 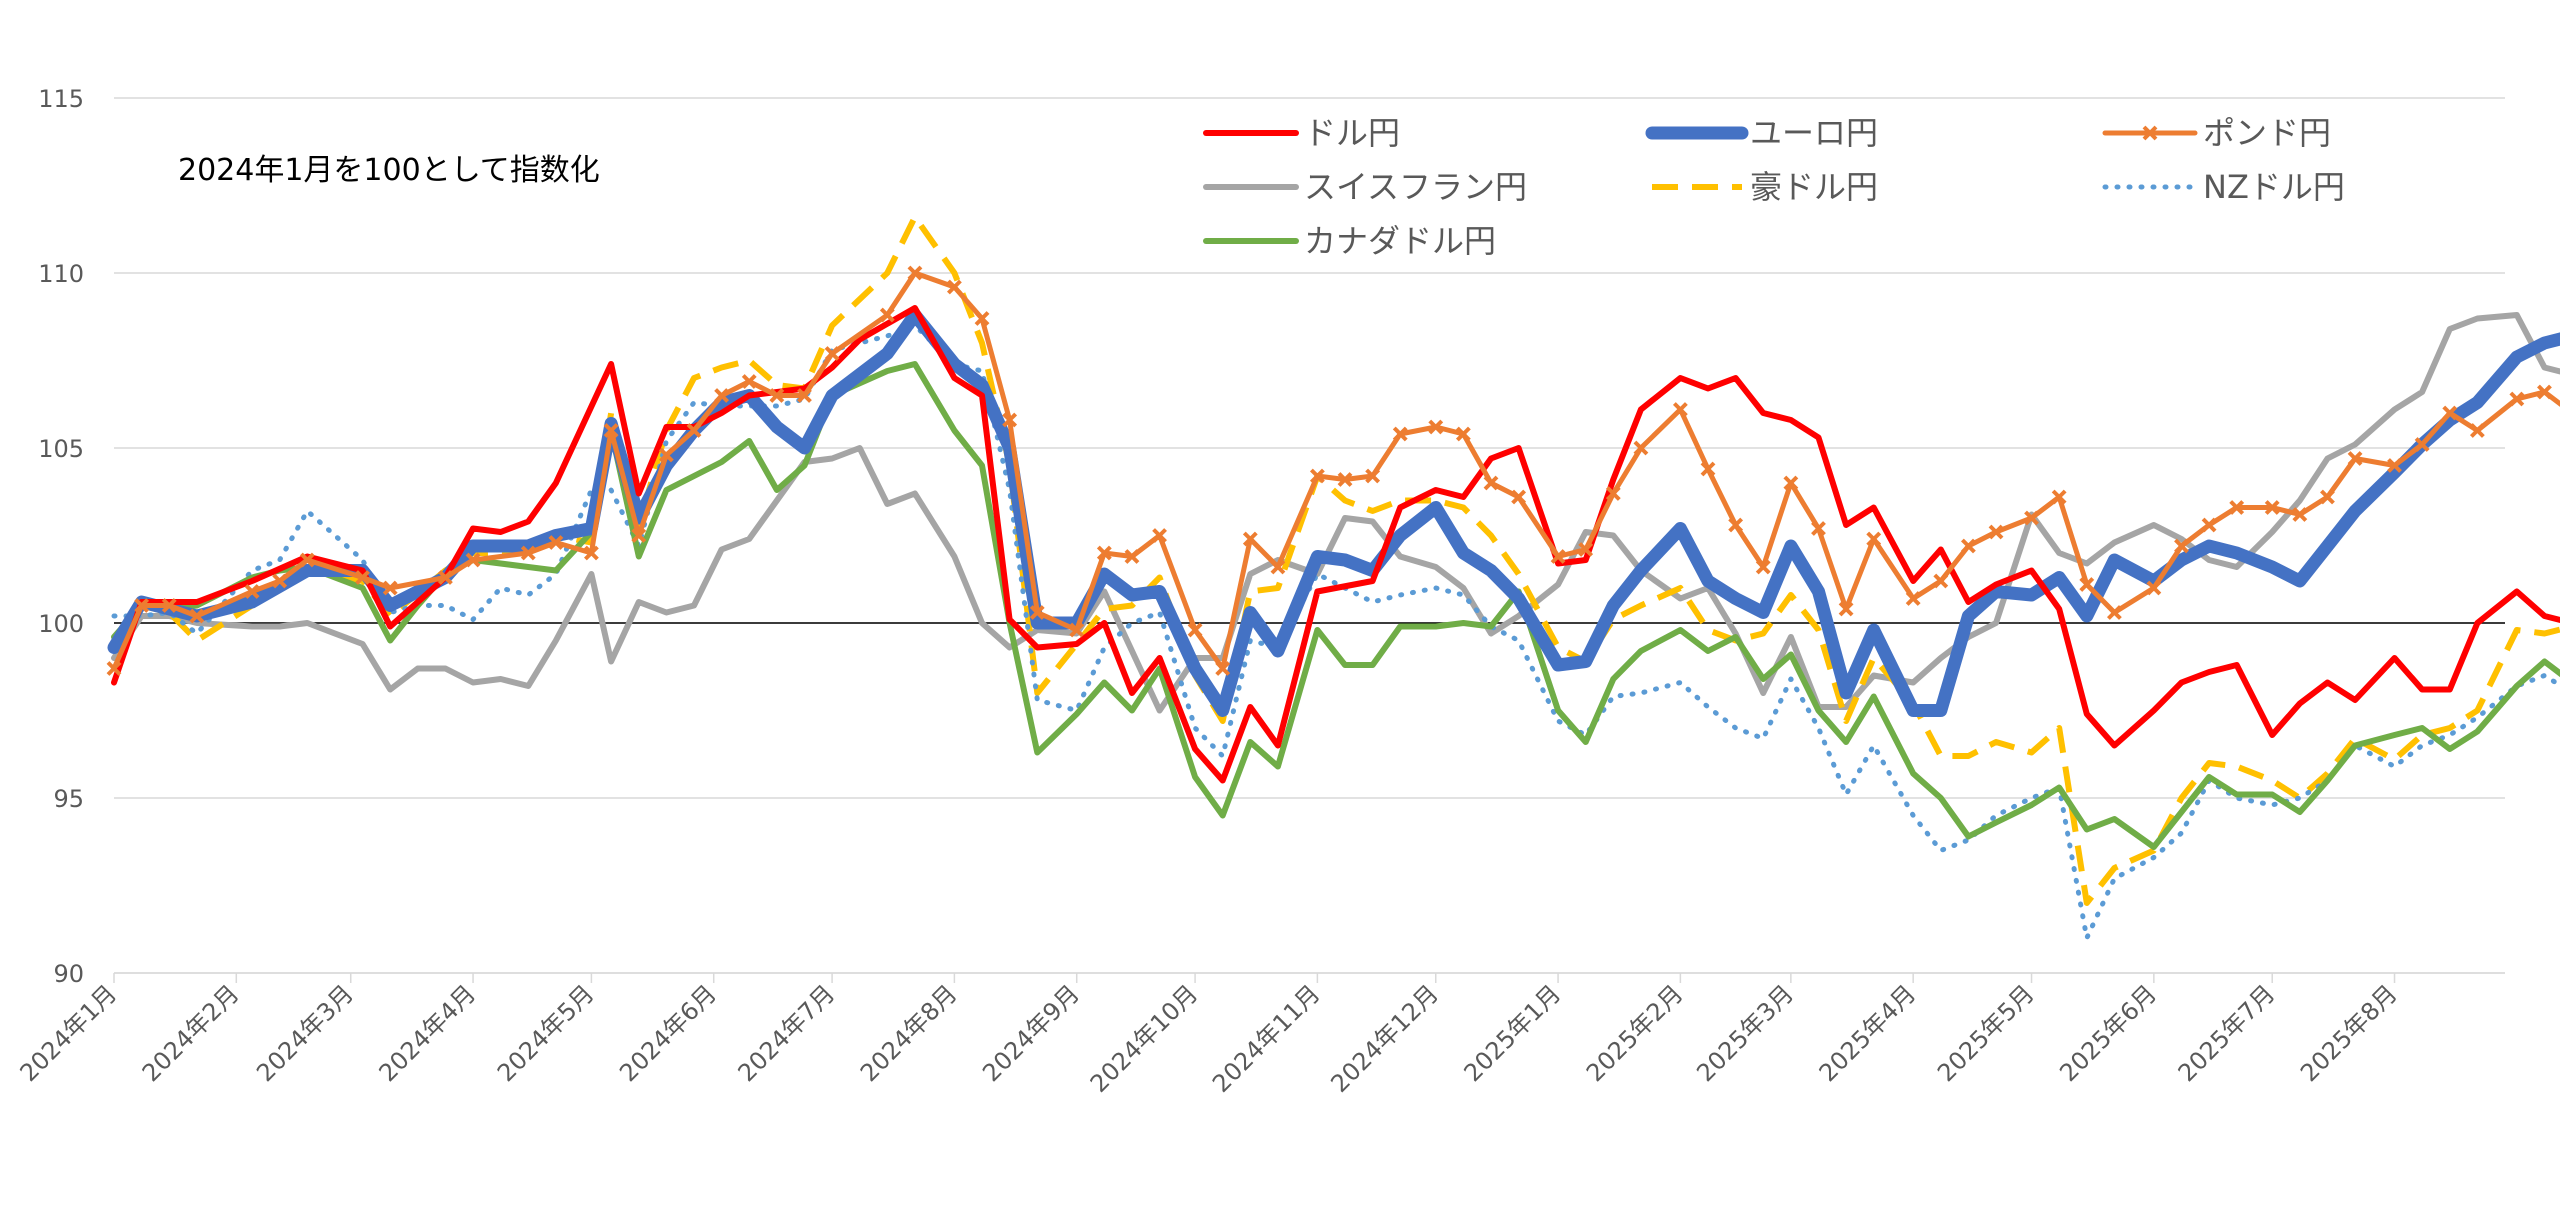 What do you see at coordinates (1814, 133) in the screenshot?
I see `legend-label: ユーロ円` at bounding box center [1814, 133].